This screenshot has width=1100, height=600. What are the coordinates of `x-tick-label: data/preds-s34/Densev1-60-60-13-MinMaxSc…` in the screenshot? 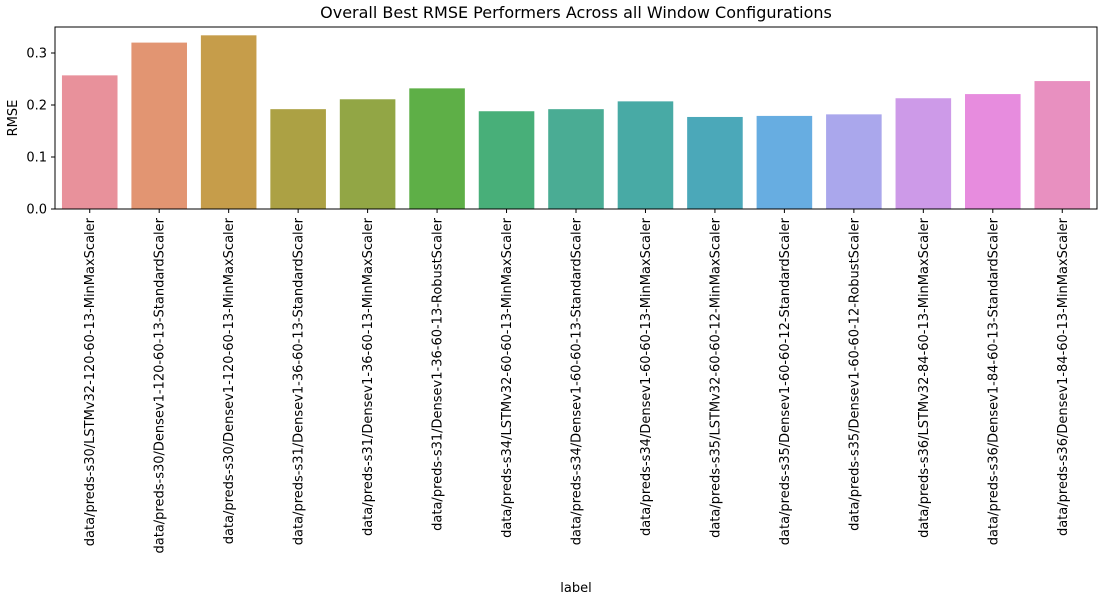 It's located at (646, 376).